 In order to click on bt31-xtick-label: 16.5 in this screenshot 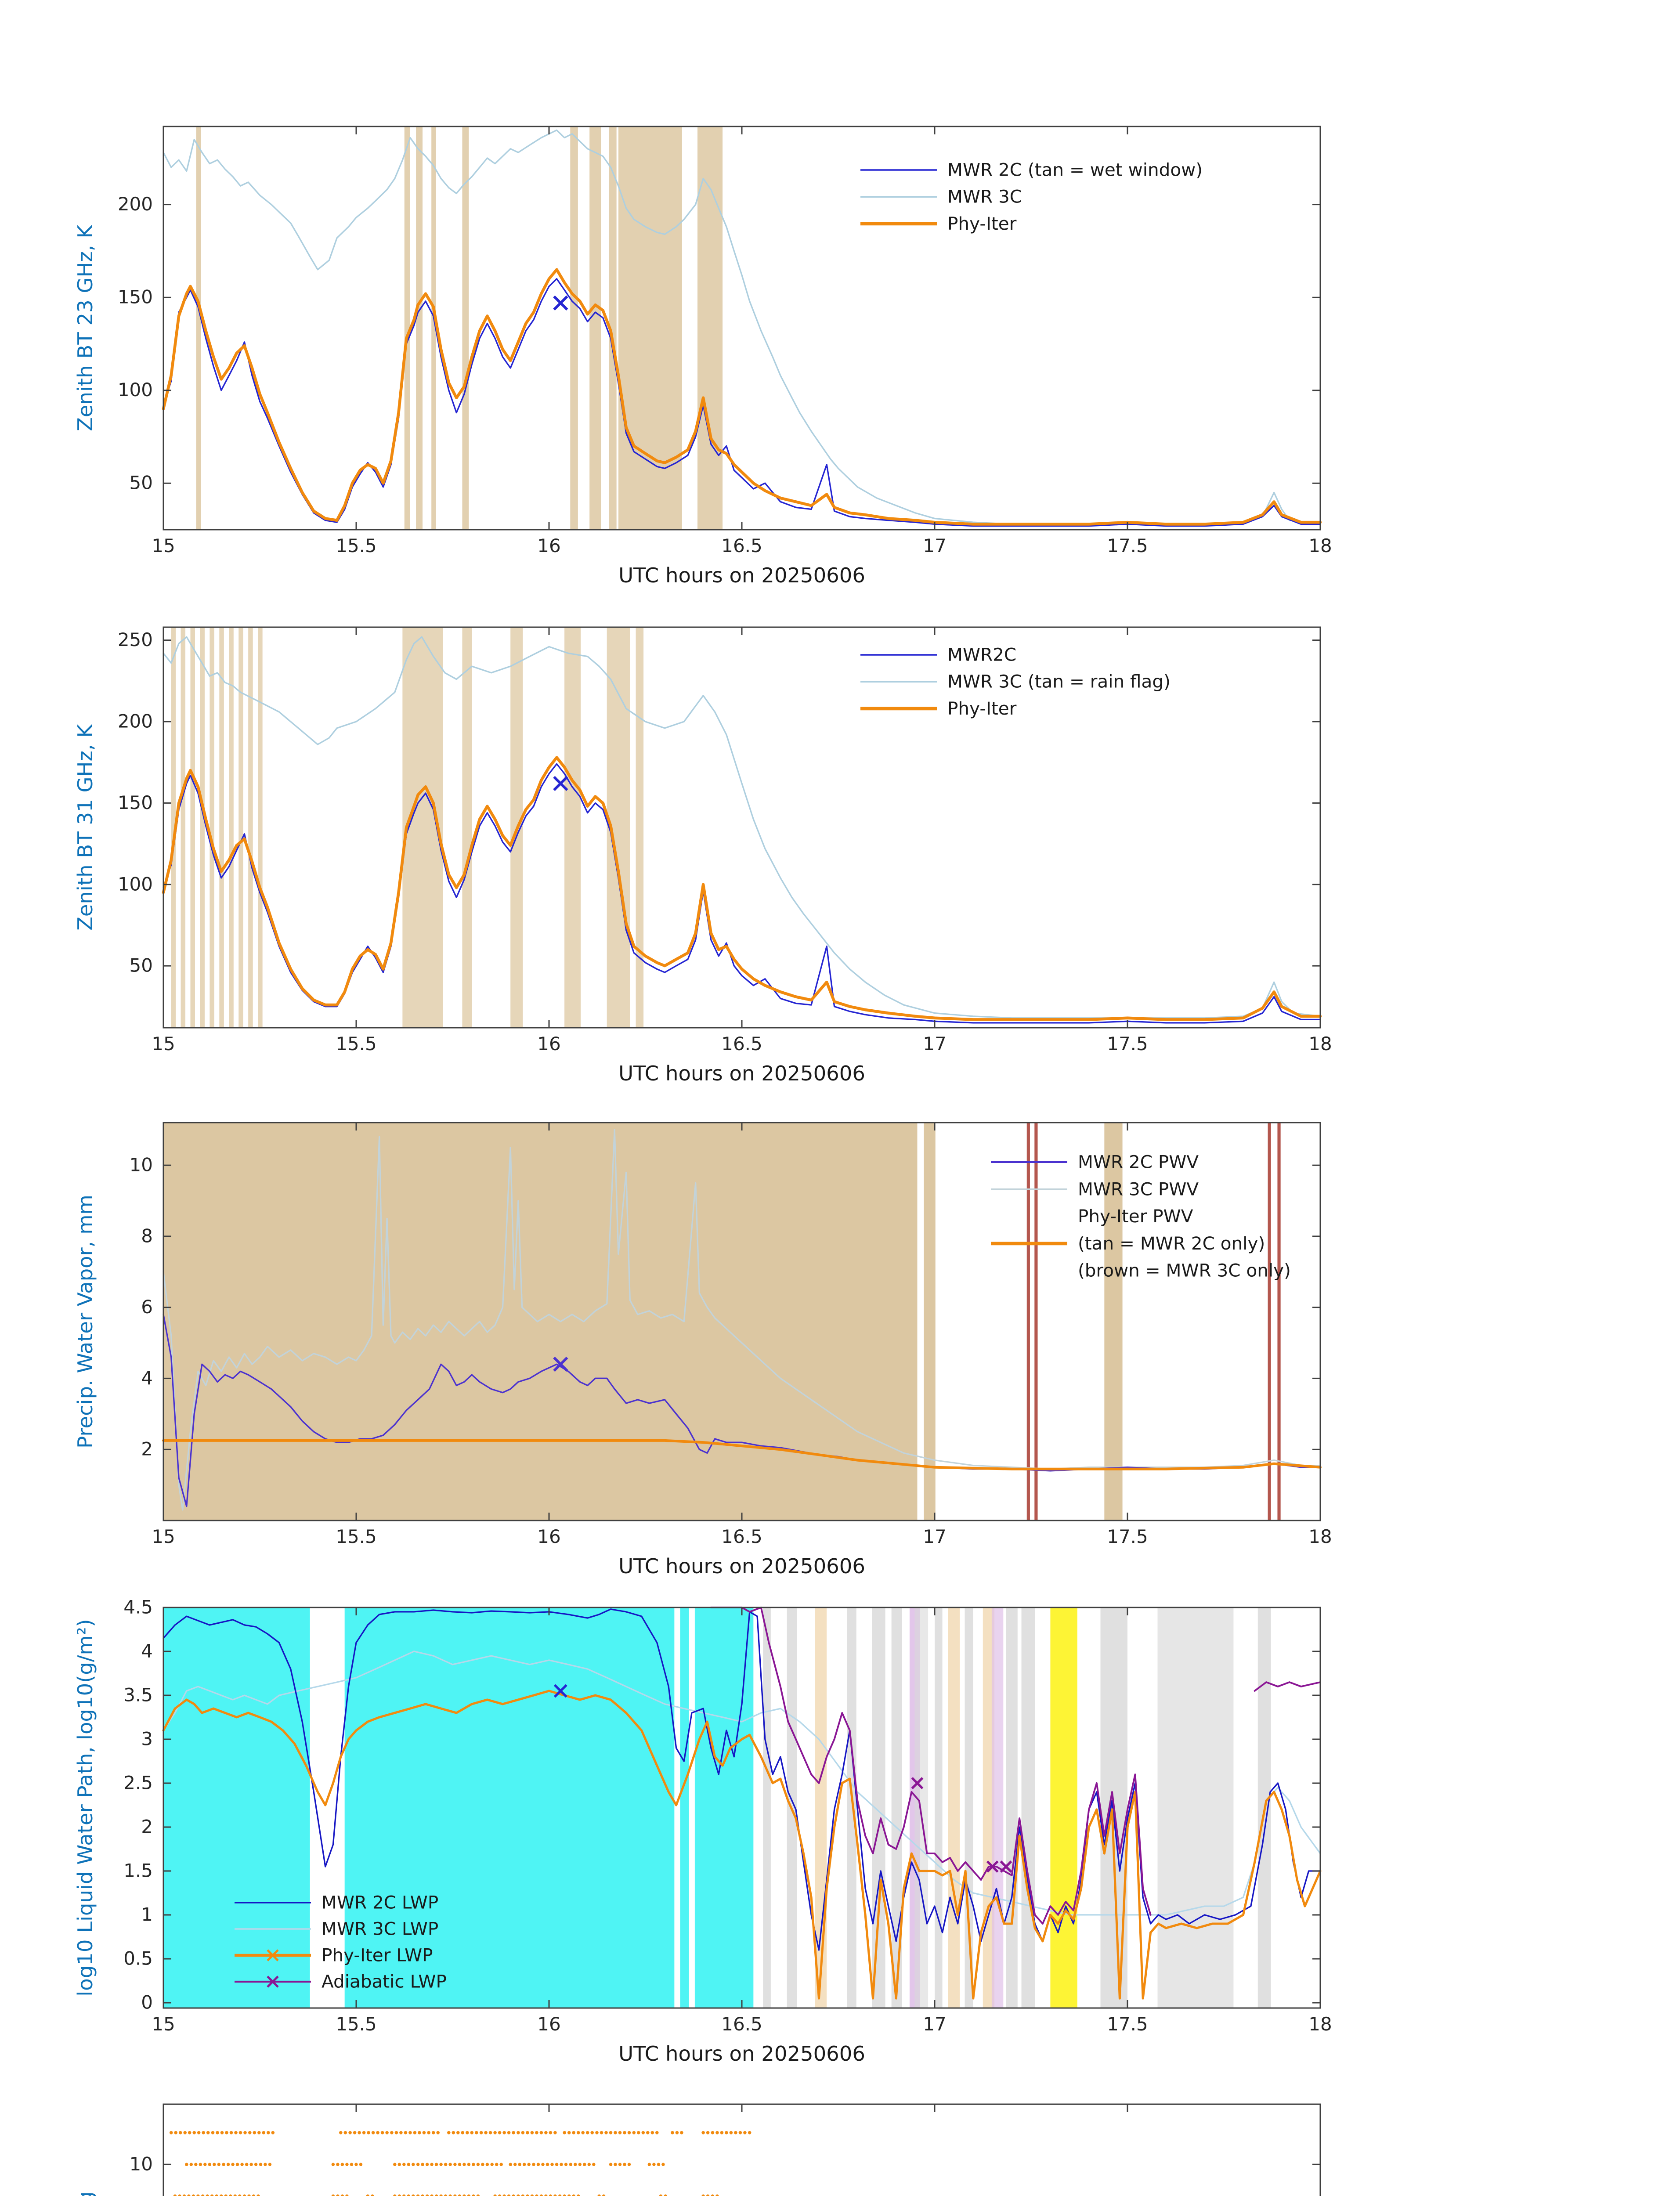, I will do `click(742, 1044)`.